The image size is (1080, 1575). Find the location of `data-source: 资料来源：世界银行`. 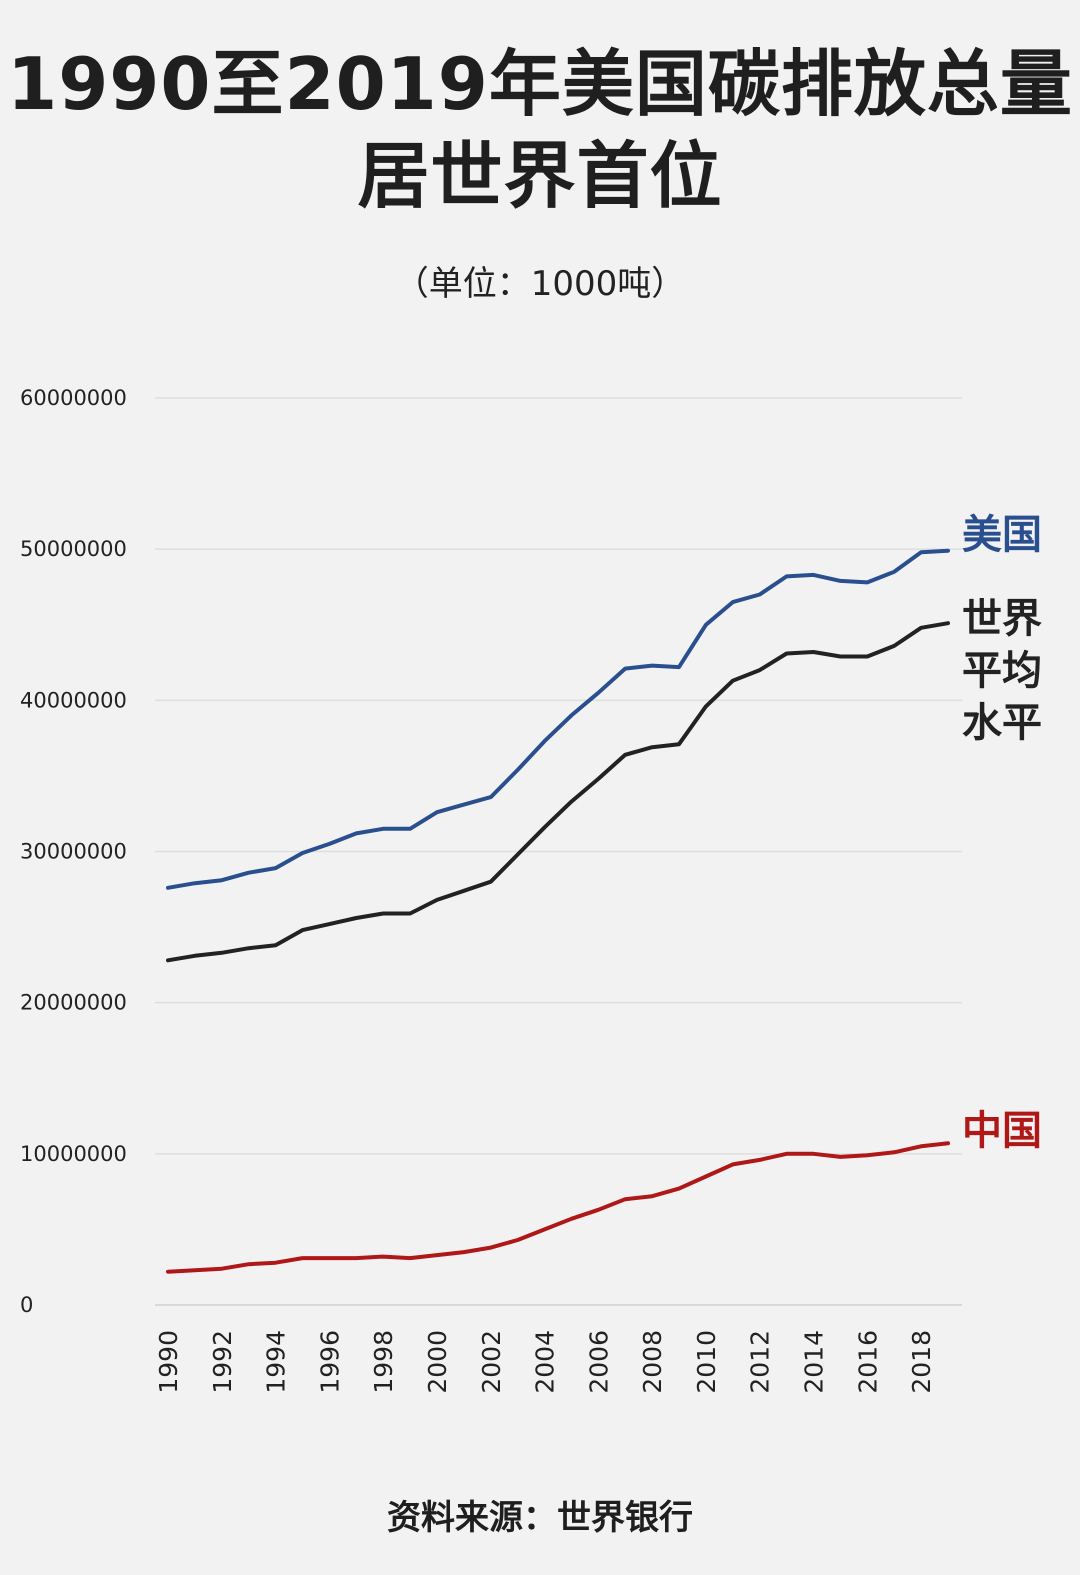

data-source: 资料来源：世界银行 is located at coordinates (540, 1518).